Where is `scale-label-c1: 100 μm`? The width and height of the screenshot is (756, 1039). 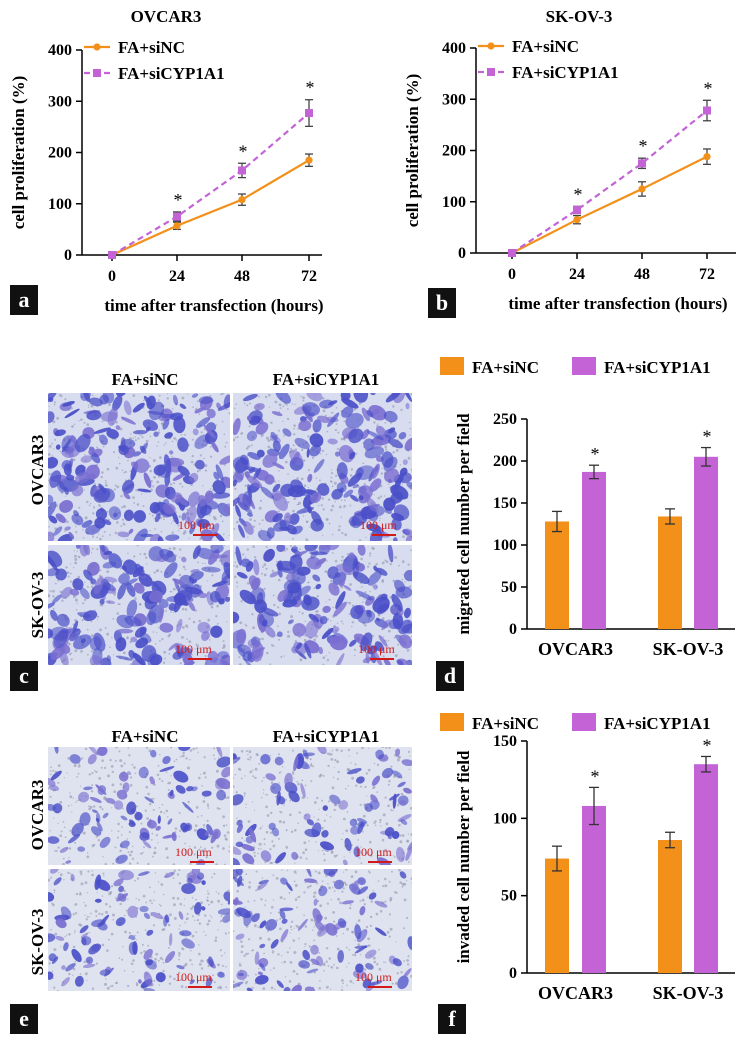 scale-label-c1: 100 μm is located at coordinates (196, 525).